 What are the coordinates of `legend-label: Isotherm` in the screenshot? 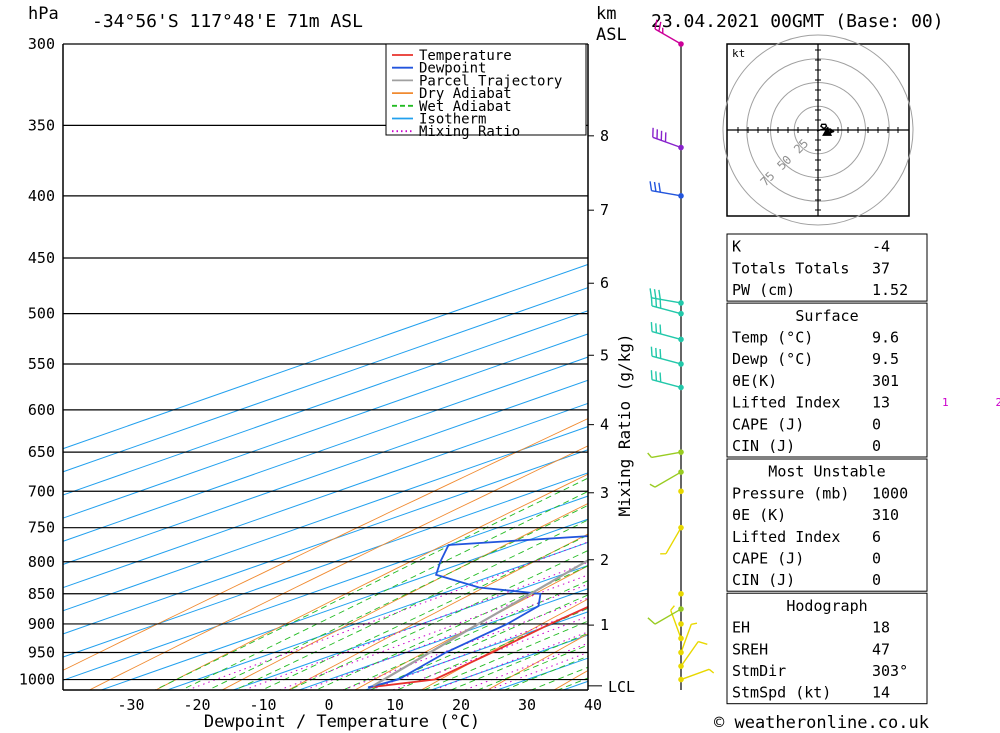 It's located at (452, 120).